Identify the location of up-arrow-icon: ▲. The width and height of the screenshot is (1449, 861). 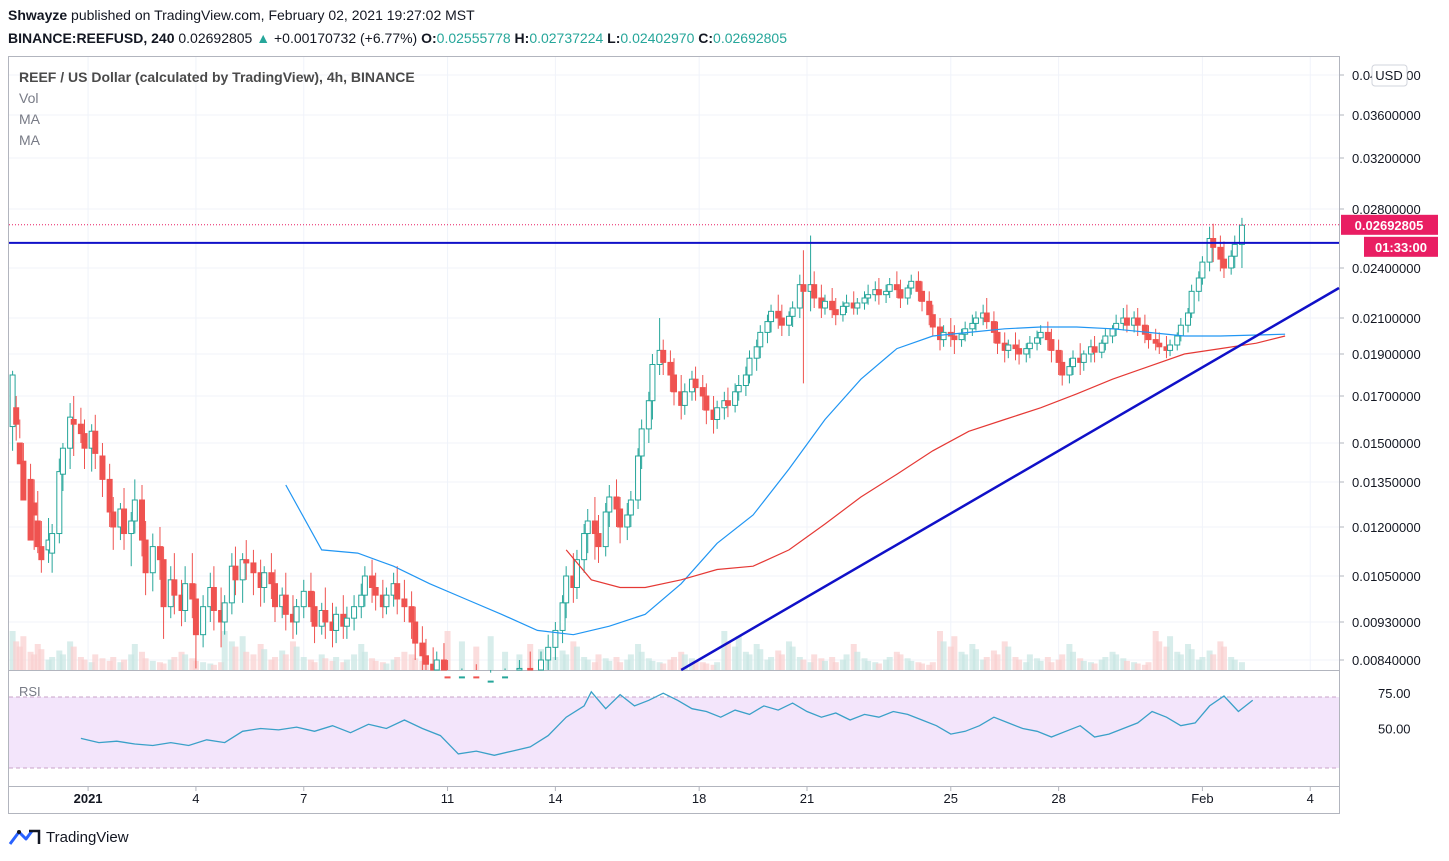
(263, 38).